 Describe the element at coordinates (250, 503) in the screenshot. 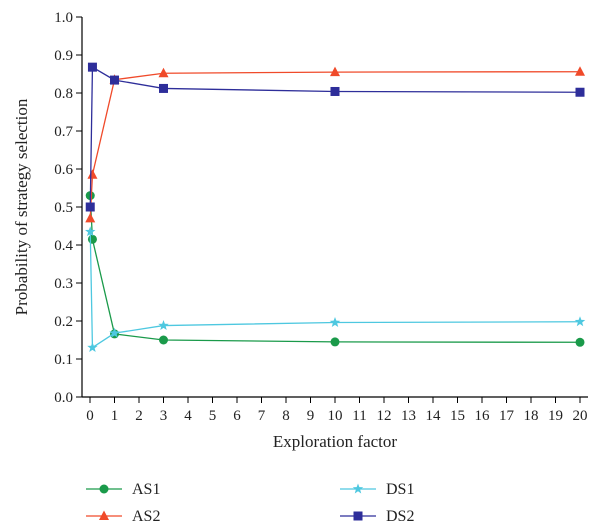

I see `legend: AS1 AS2 DS1 DS2` at that location.